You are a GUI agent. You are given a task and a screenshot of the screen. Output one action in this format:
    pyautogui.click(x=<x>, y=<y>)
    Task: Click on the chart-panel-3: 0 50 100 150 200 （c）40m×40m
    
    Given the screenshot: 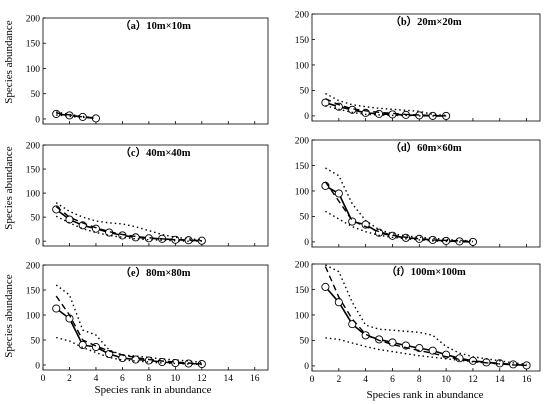 What is the action you would take?
    pyautogui.click(x=147, y=194)
    